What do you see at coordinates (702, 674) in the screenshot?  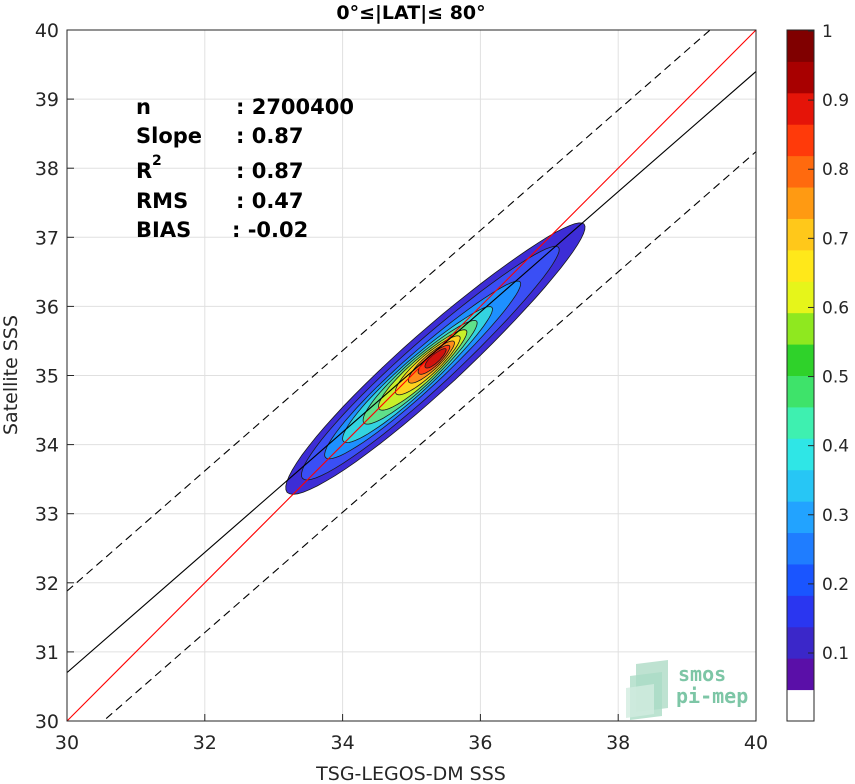 I see `logo-text-smos: smos` at bounding box center [702, 674].